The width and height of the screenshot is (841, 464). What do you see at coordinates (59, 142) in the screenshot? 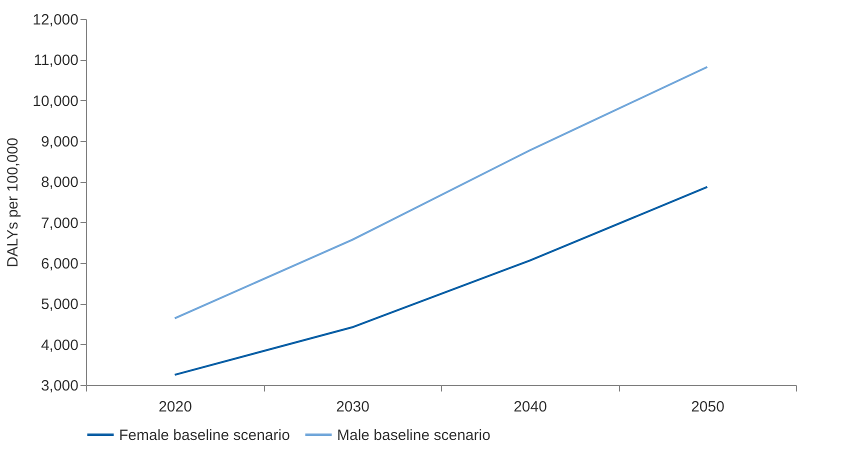
I see `y-tick-label: 9,000` at bounding box center [59, 142].